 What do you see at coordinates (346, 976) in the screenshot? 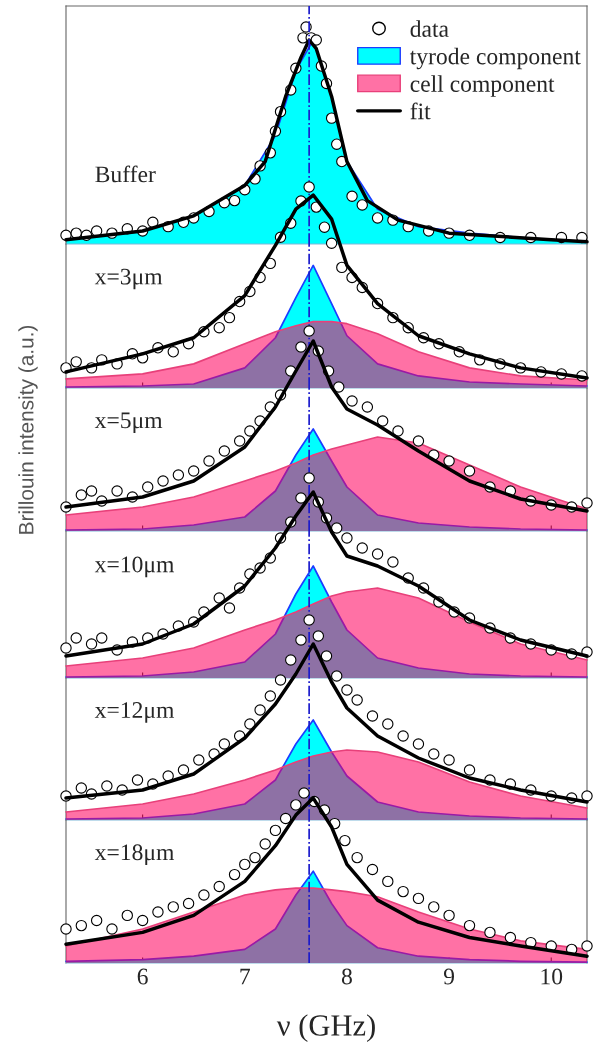
I see `x-tick-label: 8` at bounding box center [346, 976].